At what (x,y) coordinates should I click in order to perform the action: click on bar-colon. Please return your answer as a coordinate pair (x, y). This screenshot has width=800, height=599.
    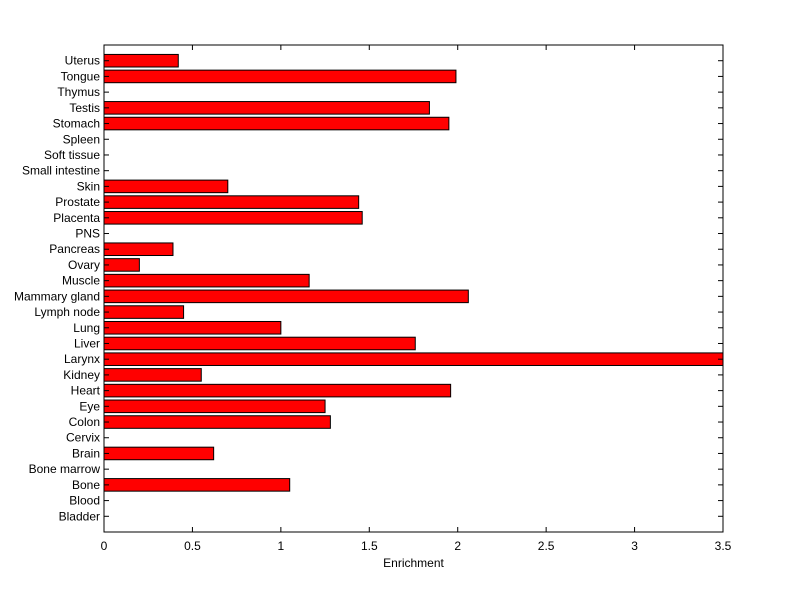
    Looking at the image, I should click on (217, 422).